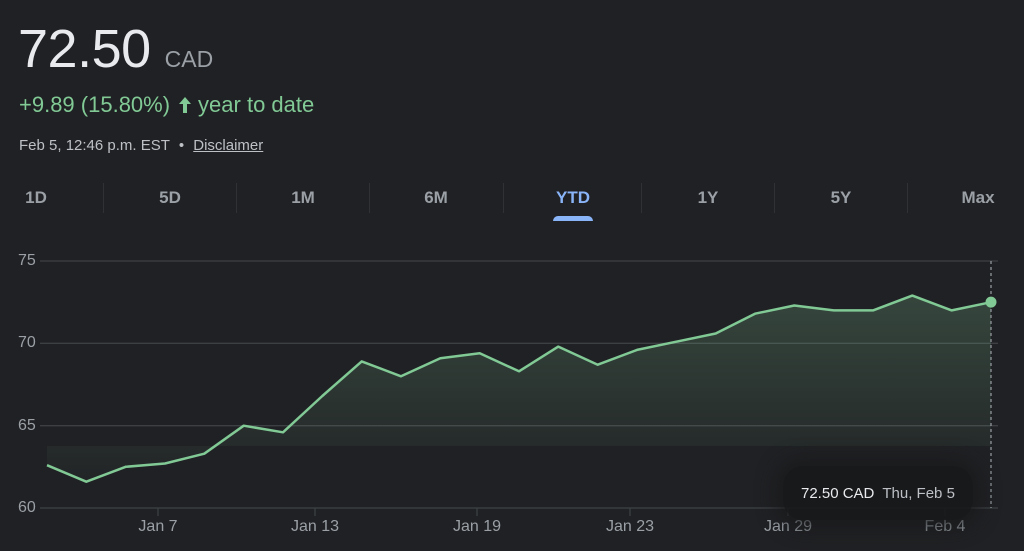 The image size is (1024, 551). Describe the element at coordinates (189, 59) in the screenshot. I see `currency-label: CAD` at that location.